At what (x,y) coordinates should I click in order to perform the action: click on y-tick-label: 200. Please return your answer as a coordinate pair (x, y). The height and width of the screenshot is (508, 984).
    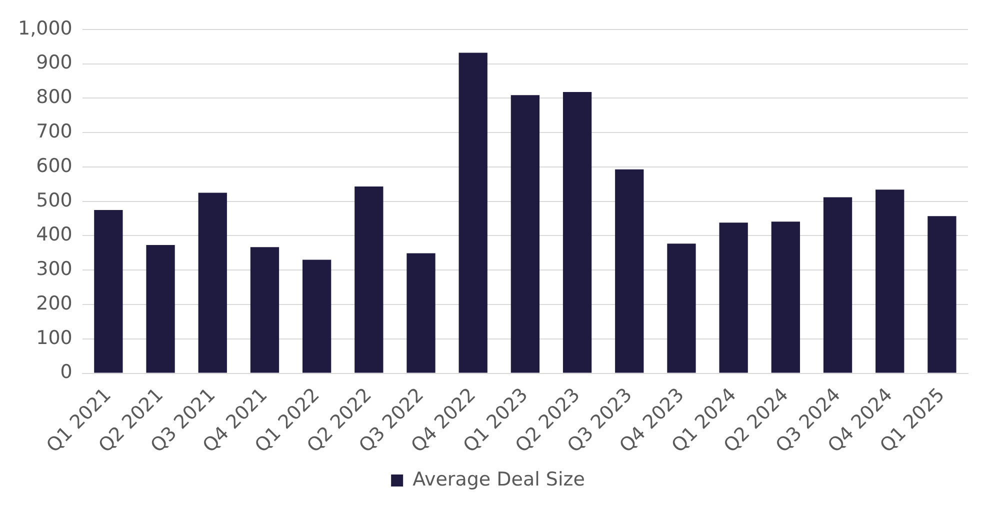
    Looking at the image, I should click on (54, 303).